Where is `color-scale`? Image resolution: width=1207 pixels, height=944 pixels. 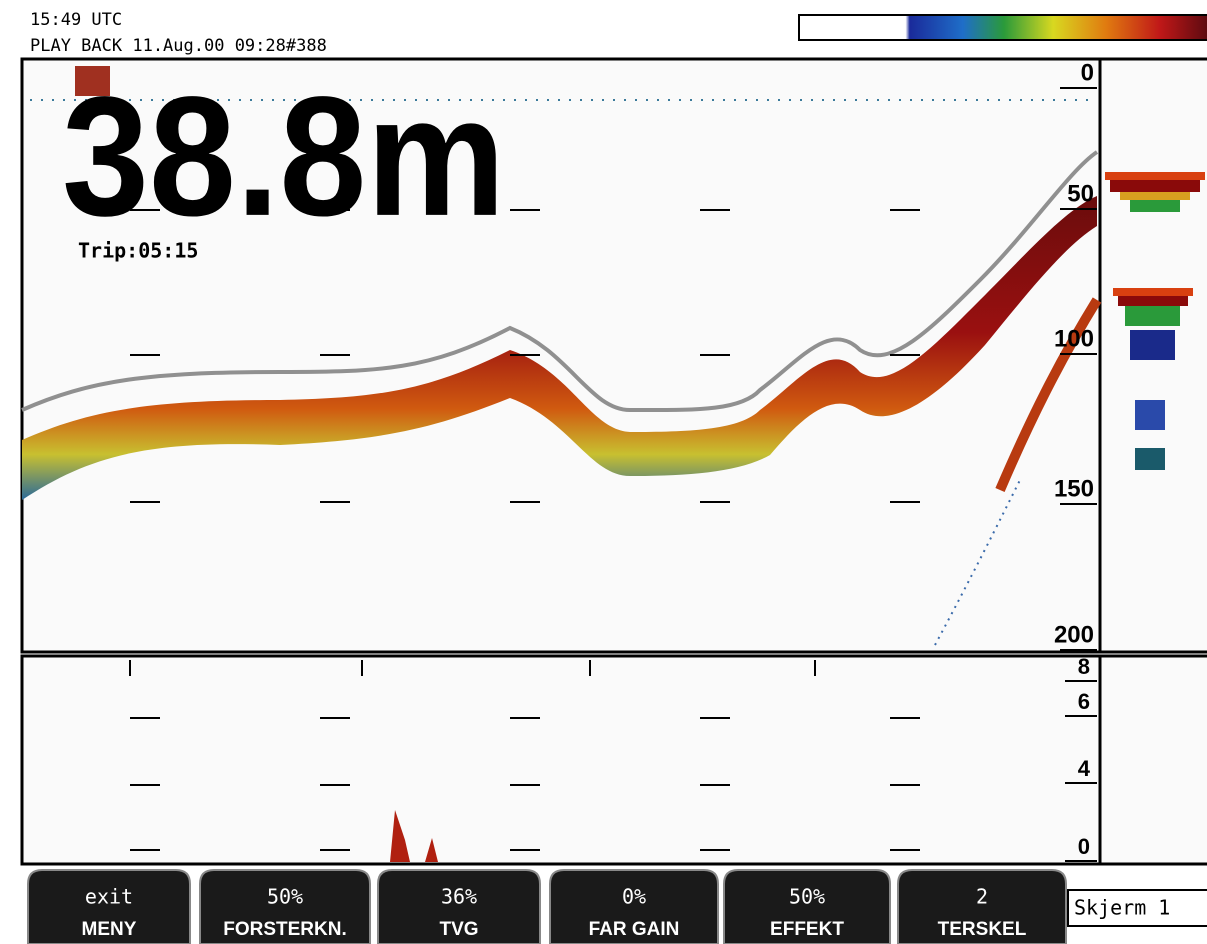 color-scale is located at coordinates (1002, 27).